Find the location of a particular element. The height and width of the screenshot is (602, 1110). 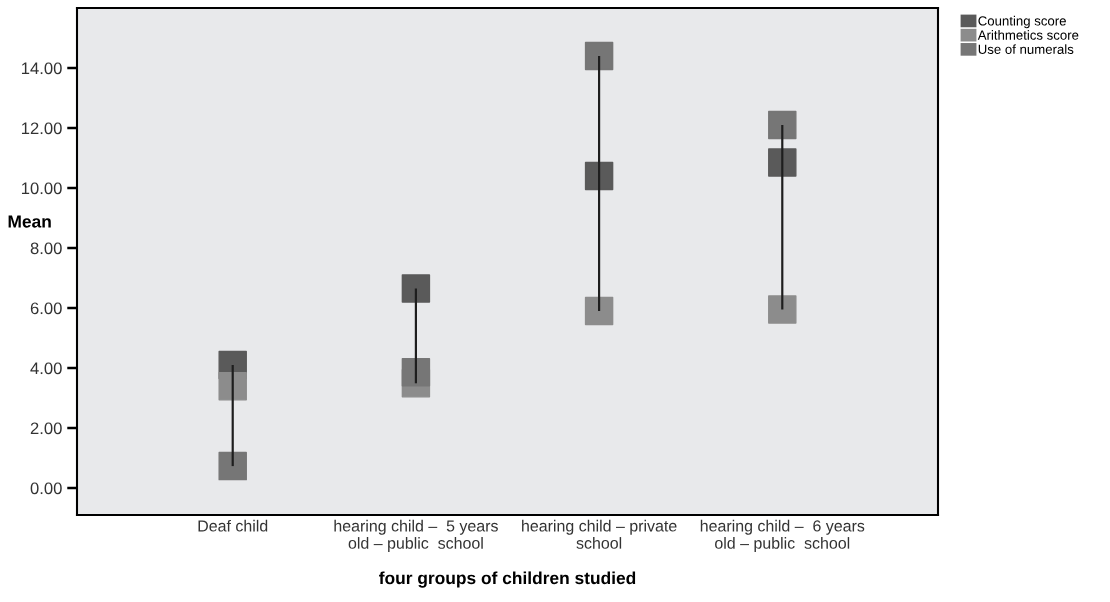

x-tick-label: hearing child – 5 years old – public school is located at coordinates (416, 535).